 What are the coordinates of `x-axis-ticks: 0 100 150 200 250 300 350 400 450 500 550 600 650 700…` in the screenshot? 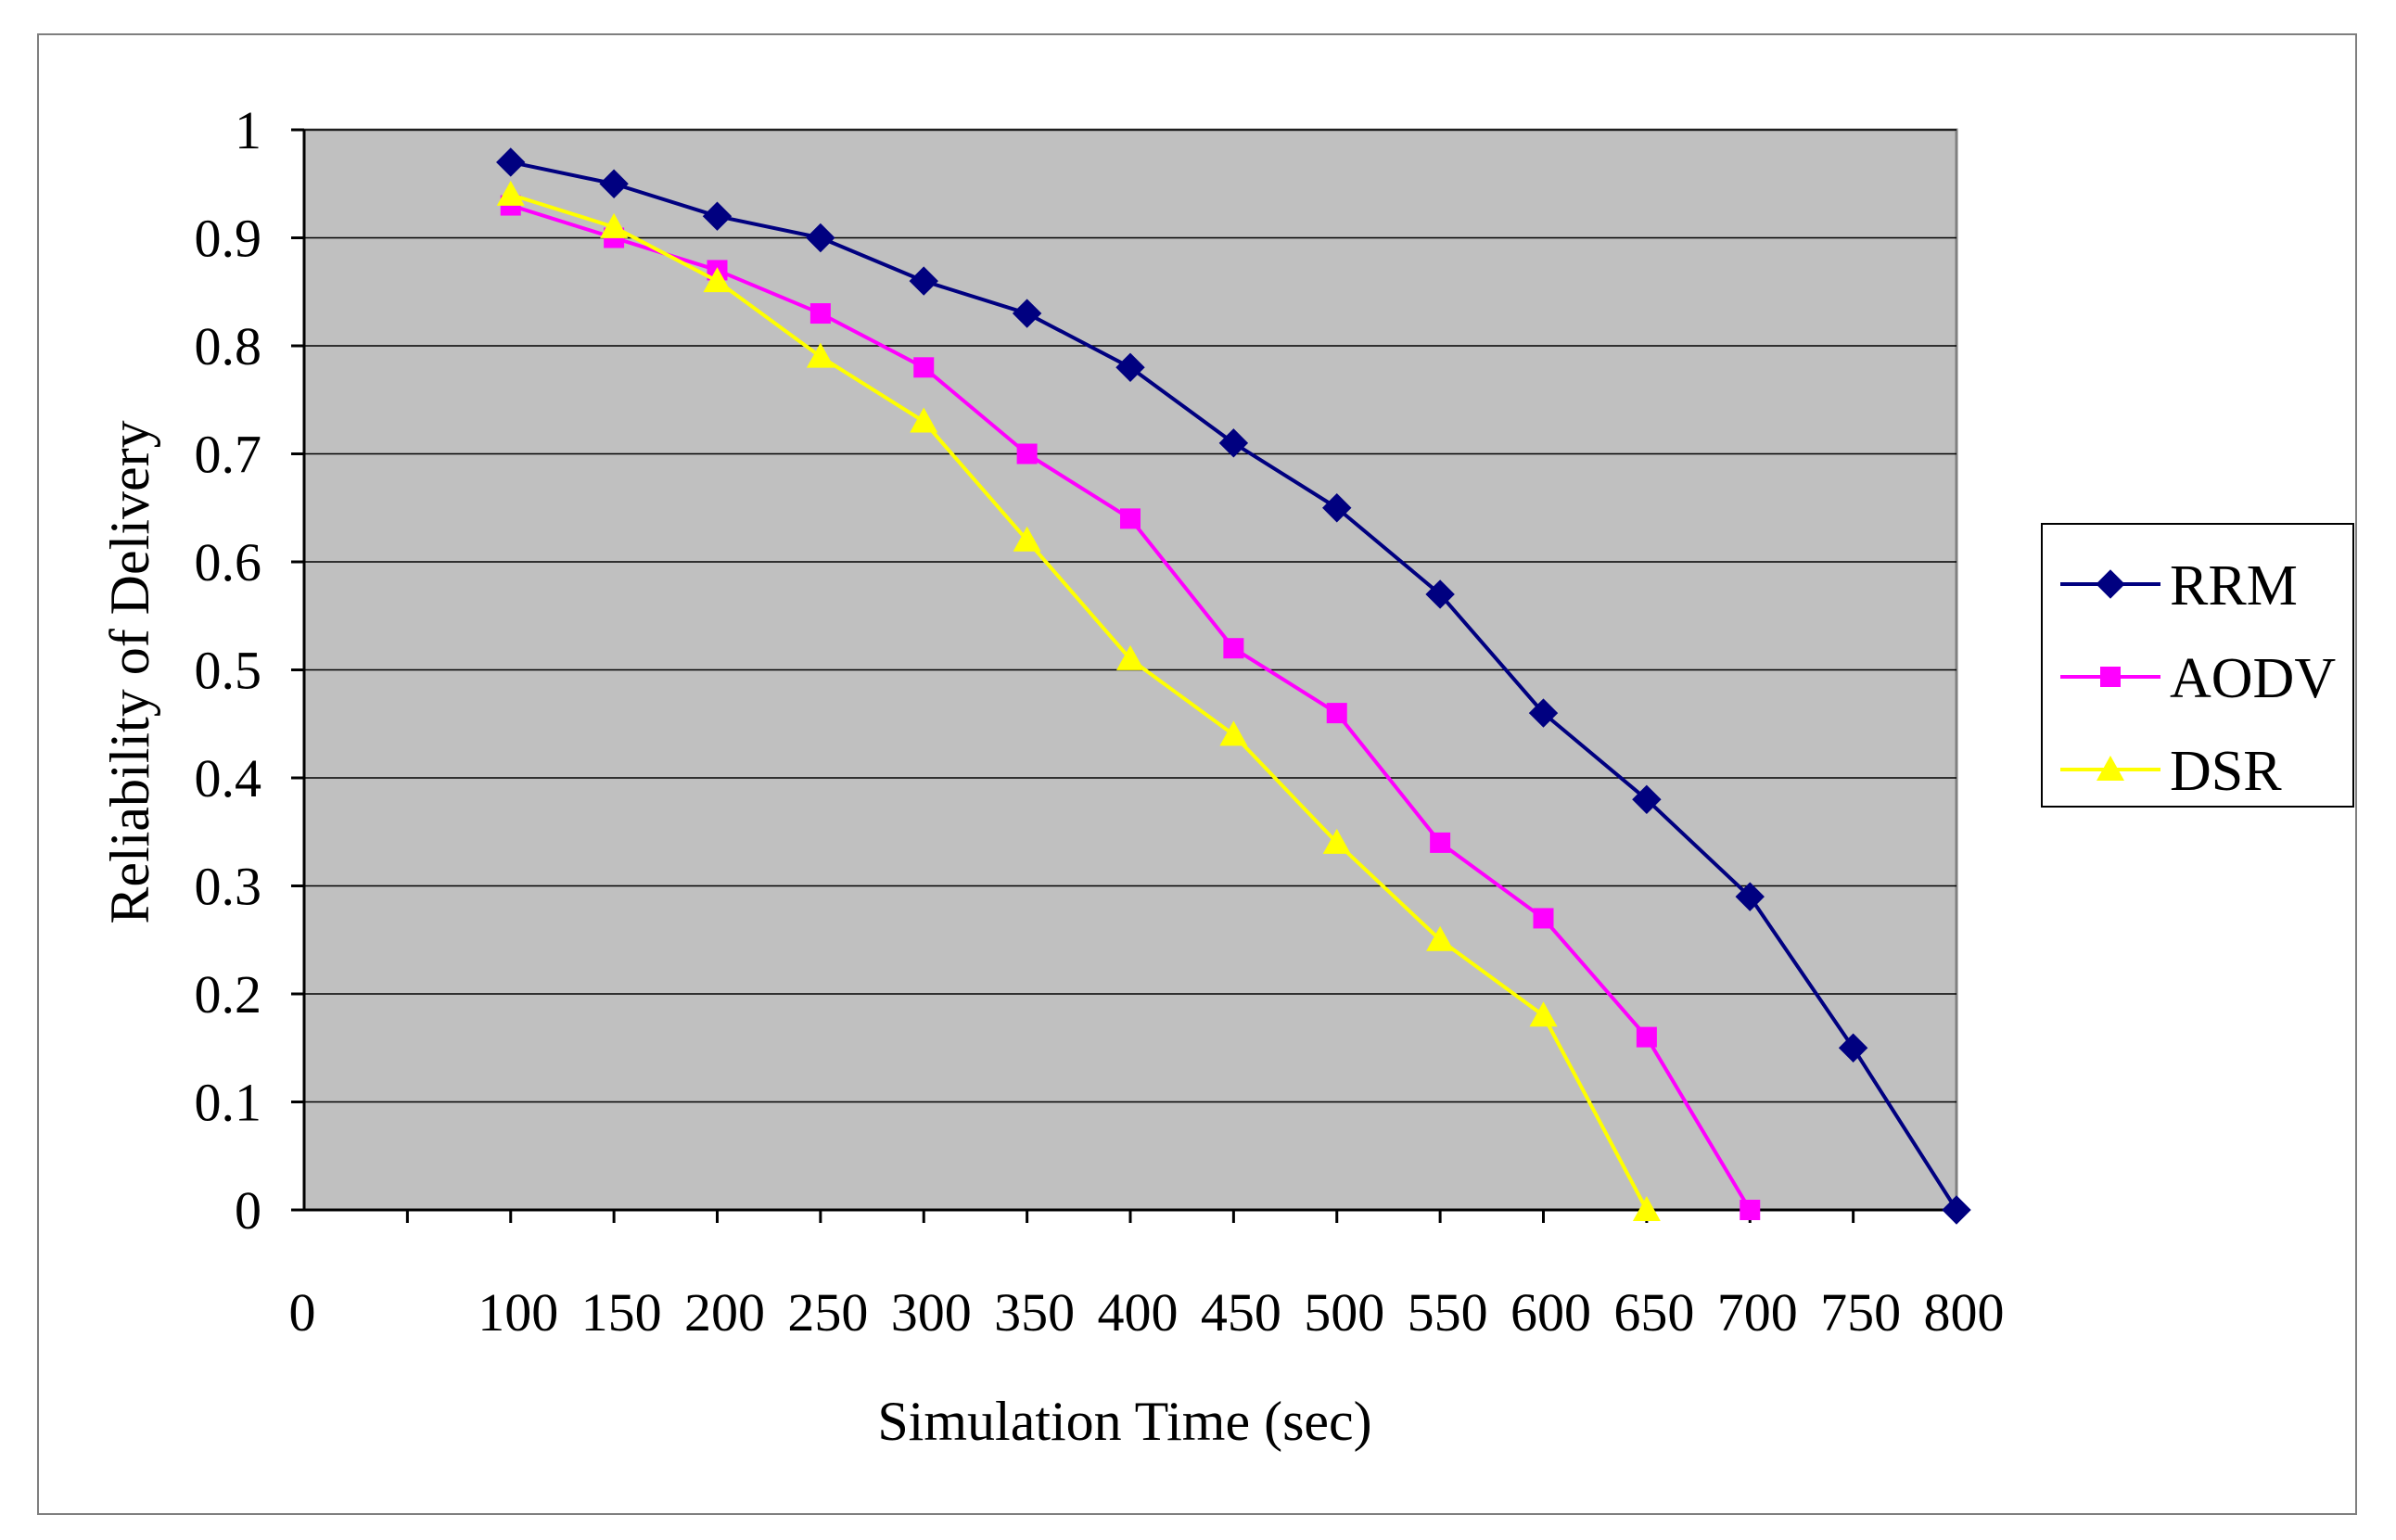 It's located at (1147, 1276).